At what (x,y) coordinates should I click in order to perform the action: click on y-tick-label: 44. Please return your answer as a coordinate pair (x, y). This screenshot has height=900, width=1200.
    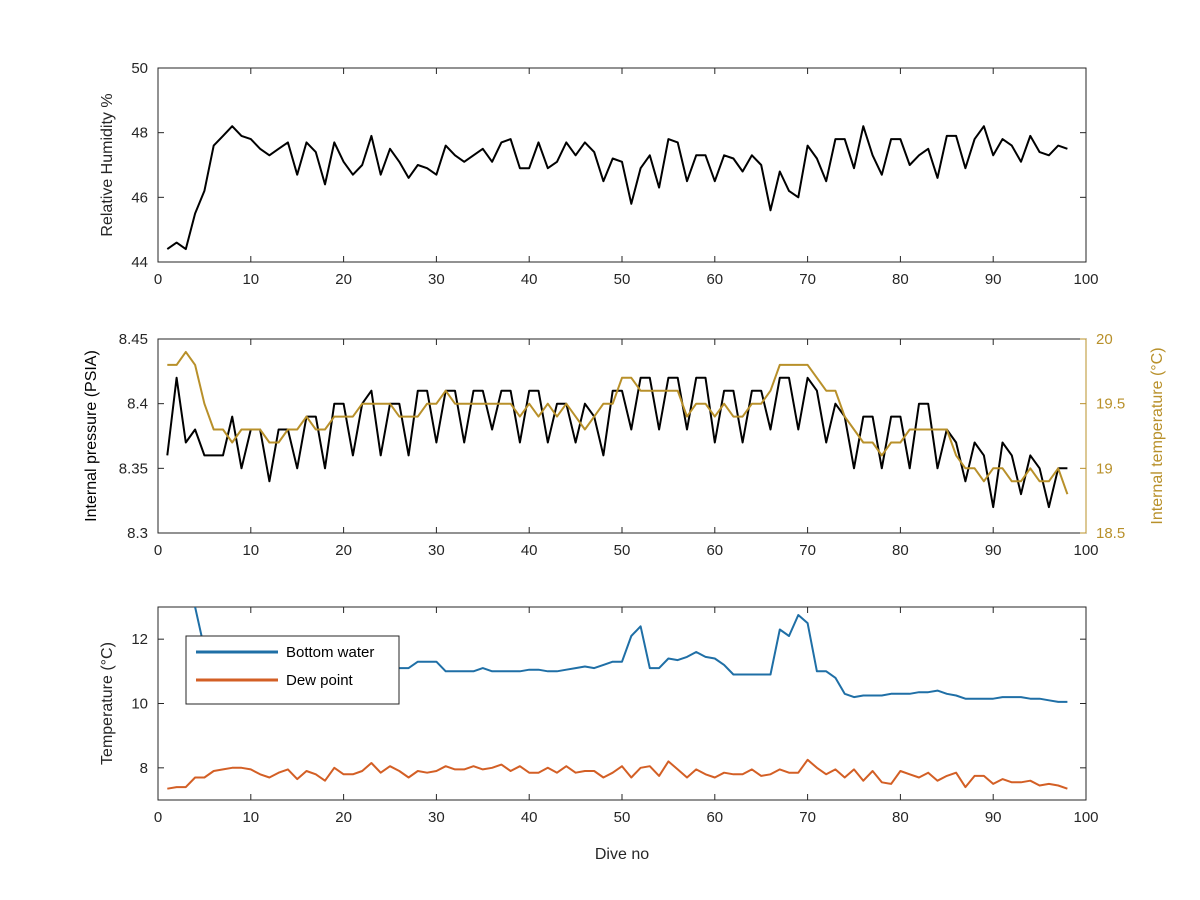
    Looking at the image, I should click on (139, 262).